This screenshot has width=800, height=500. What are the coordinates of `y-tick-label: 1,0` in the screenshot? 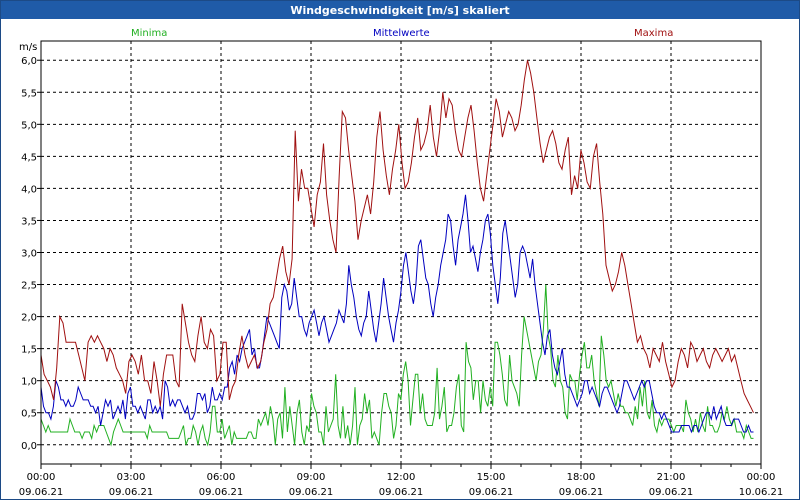 It's located at (29, 382).